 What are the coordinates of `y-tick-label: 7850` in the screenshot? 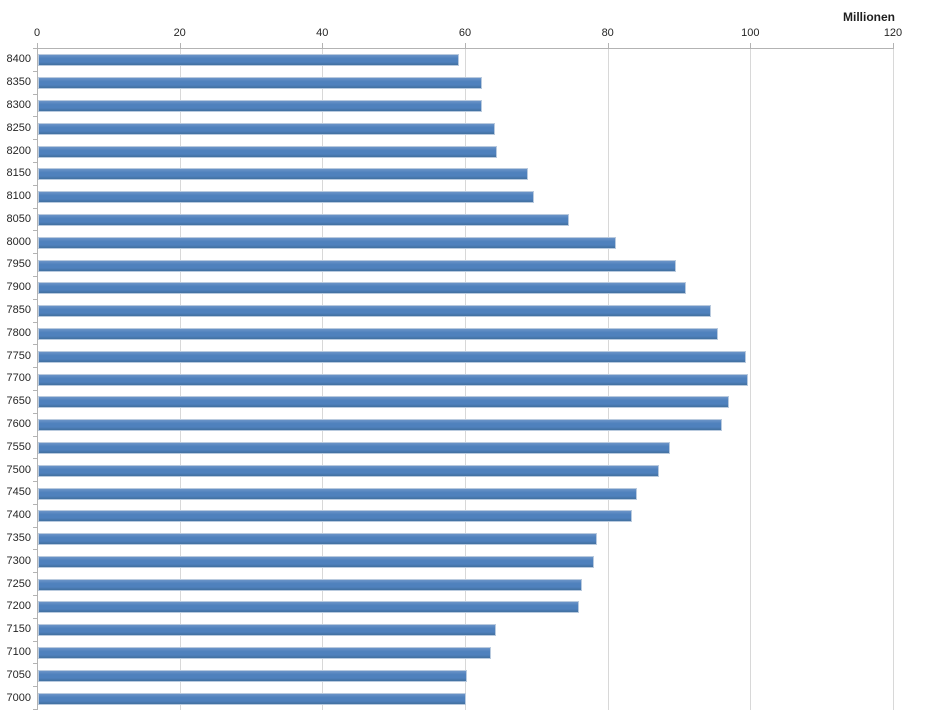 It's located at (18, 310).